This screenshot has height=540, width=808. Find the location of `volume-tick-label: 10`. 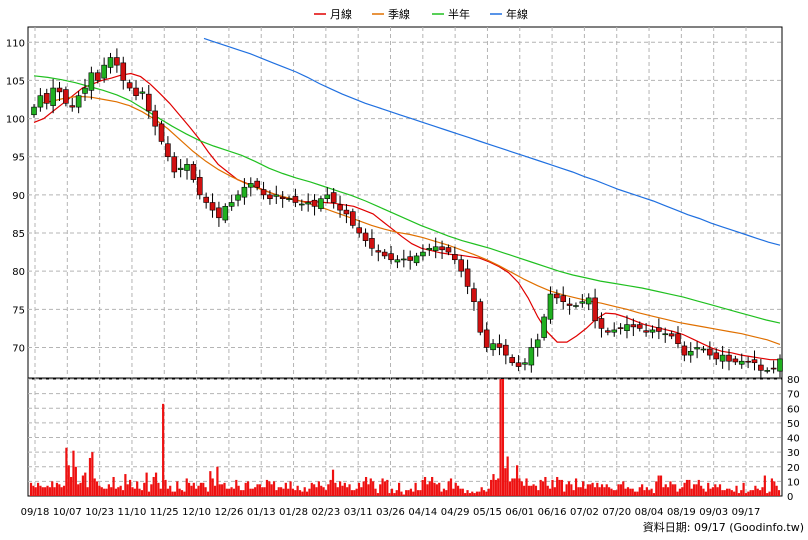

volume-tick-label: 10 is located at coordinates (793, 482).